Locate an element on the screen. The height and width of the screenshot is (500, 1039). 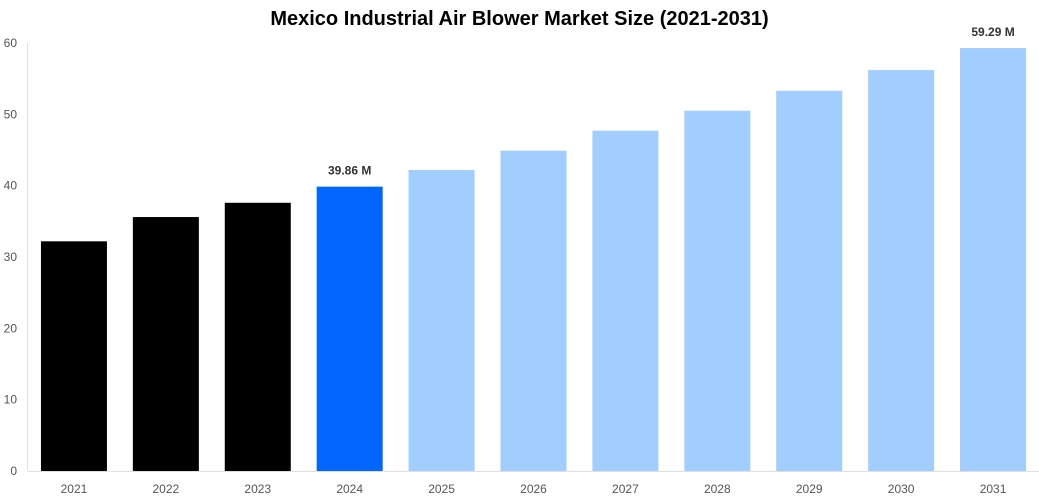
x-tick-label: 2024 is located at coordinates (349, 489).